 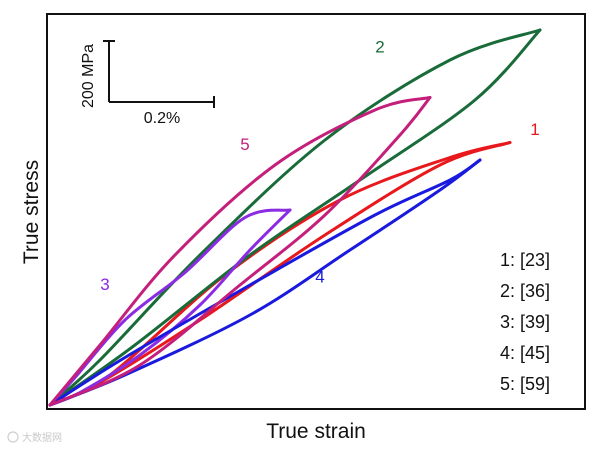 What do you see at coordinates (13, 437) in the screenshot?
I see `watermark-icon` at bounding box center [13, 437].